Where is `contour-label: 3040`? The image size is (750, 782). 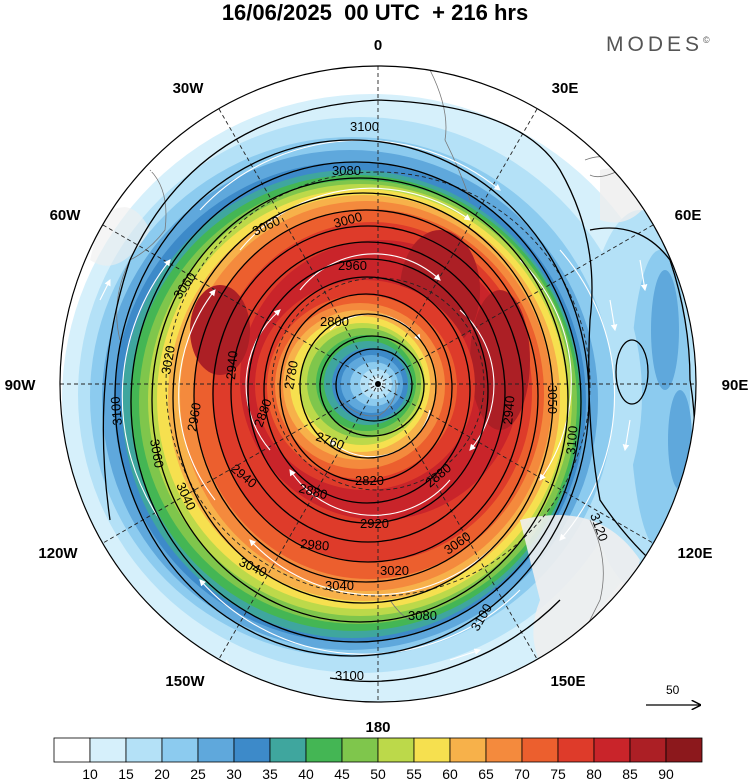 contour-label: 3040 is located at coordinates (339, 585).